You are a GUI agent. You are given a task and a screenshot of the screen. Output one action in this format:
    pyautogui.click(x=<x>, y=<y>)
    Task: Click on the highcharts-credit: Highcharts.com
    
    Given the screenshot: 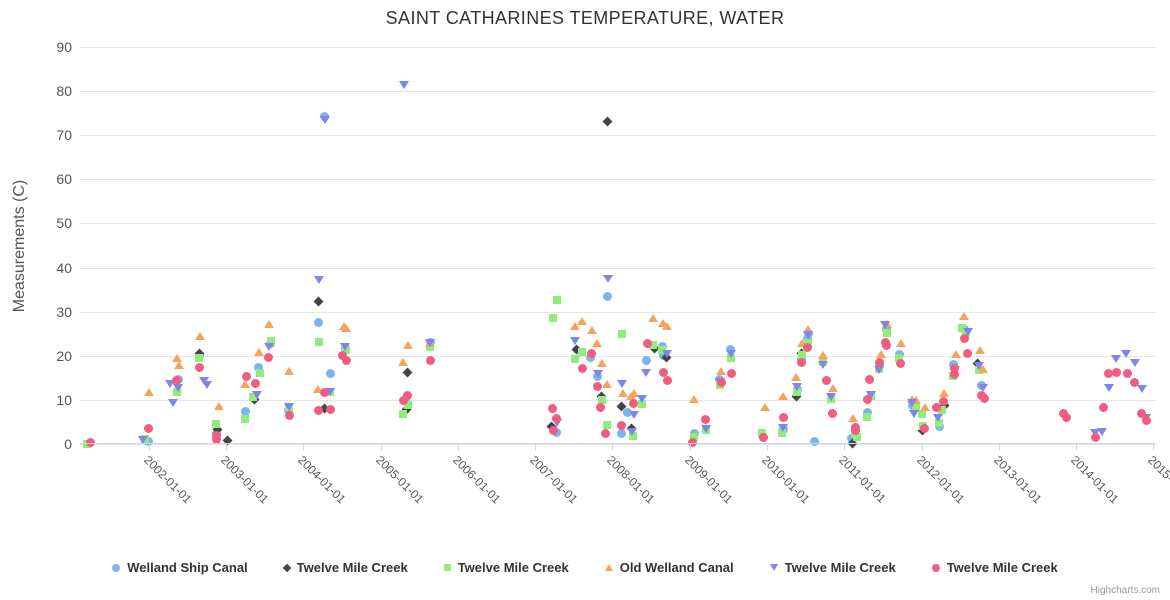 What is the action you would take?
    pyautogui.click(x=1125, y=590)
    